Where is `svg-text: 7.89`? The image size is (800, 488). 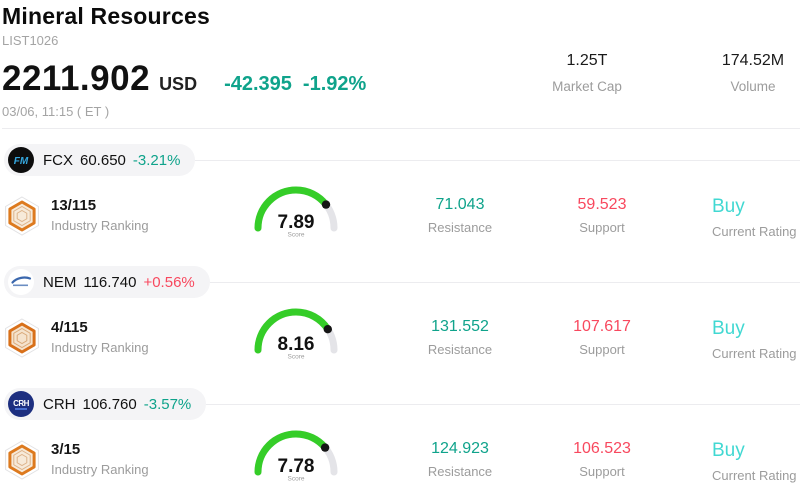 svg-text: 7.89 is located at coordinates (296, 222).